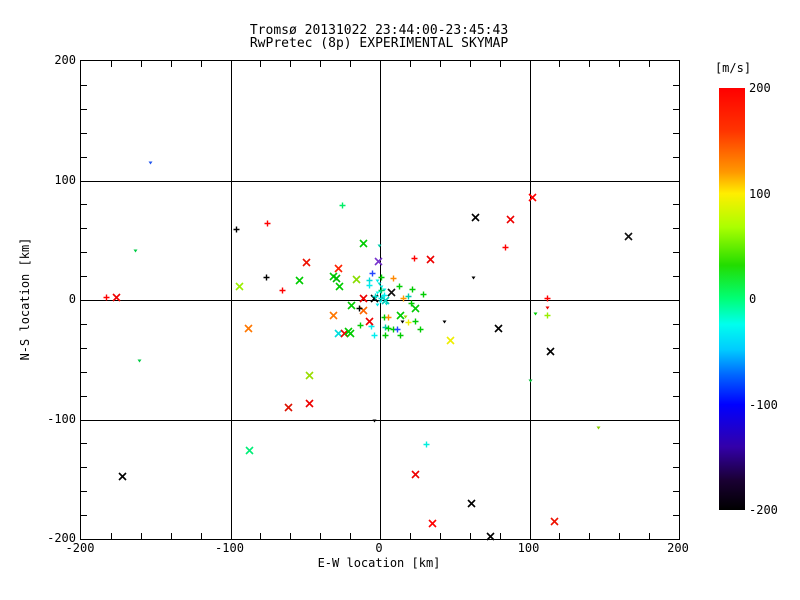 Image resolution: width=800 pixels, height=600 pixels. Describe the element at coordinates (379, 30) in the screenshot. I see `chart-title: Tromsø 20131022 23:44:00-23:45:43` at that location.